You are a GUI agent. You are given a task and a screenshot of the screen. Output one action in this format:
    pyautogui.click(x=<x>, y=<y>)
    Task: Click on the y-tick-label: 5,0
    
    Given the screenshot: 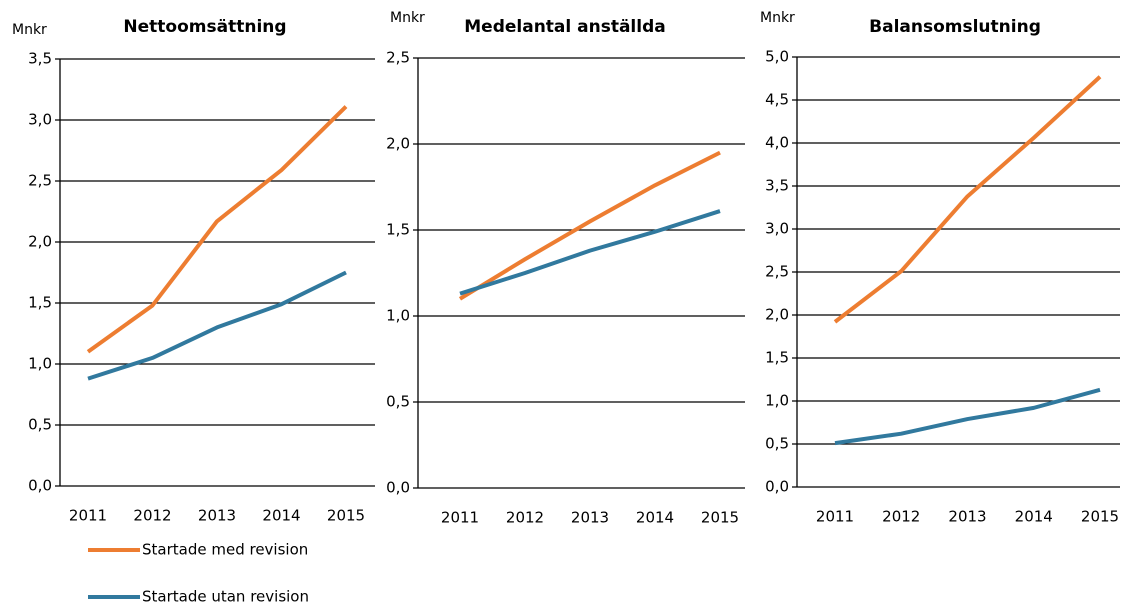 What is the action you would take?
    pyautogui.click(x=777, y=57)
    